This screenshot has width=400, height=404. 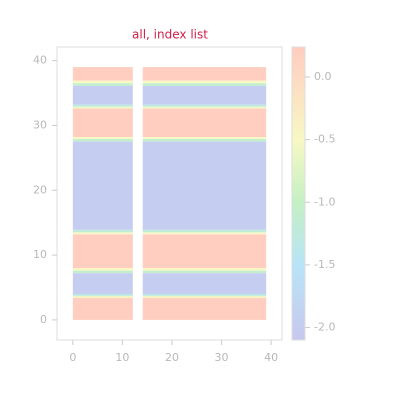 I want to click on x-tick-label: 10, so click(x=122, y=357).